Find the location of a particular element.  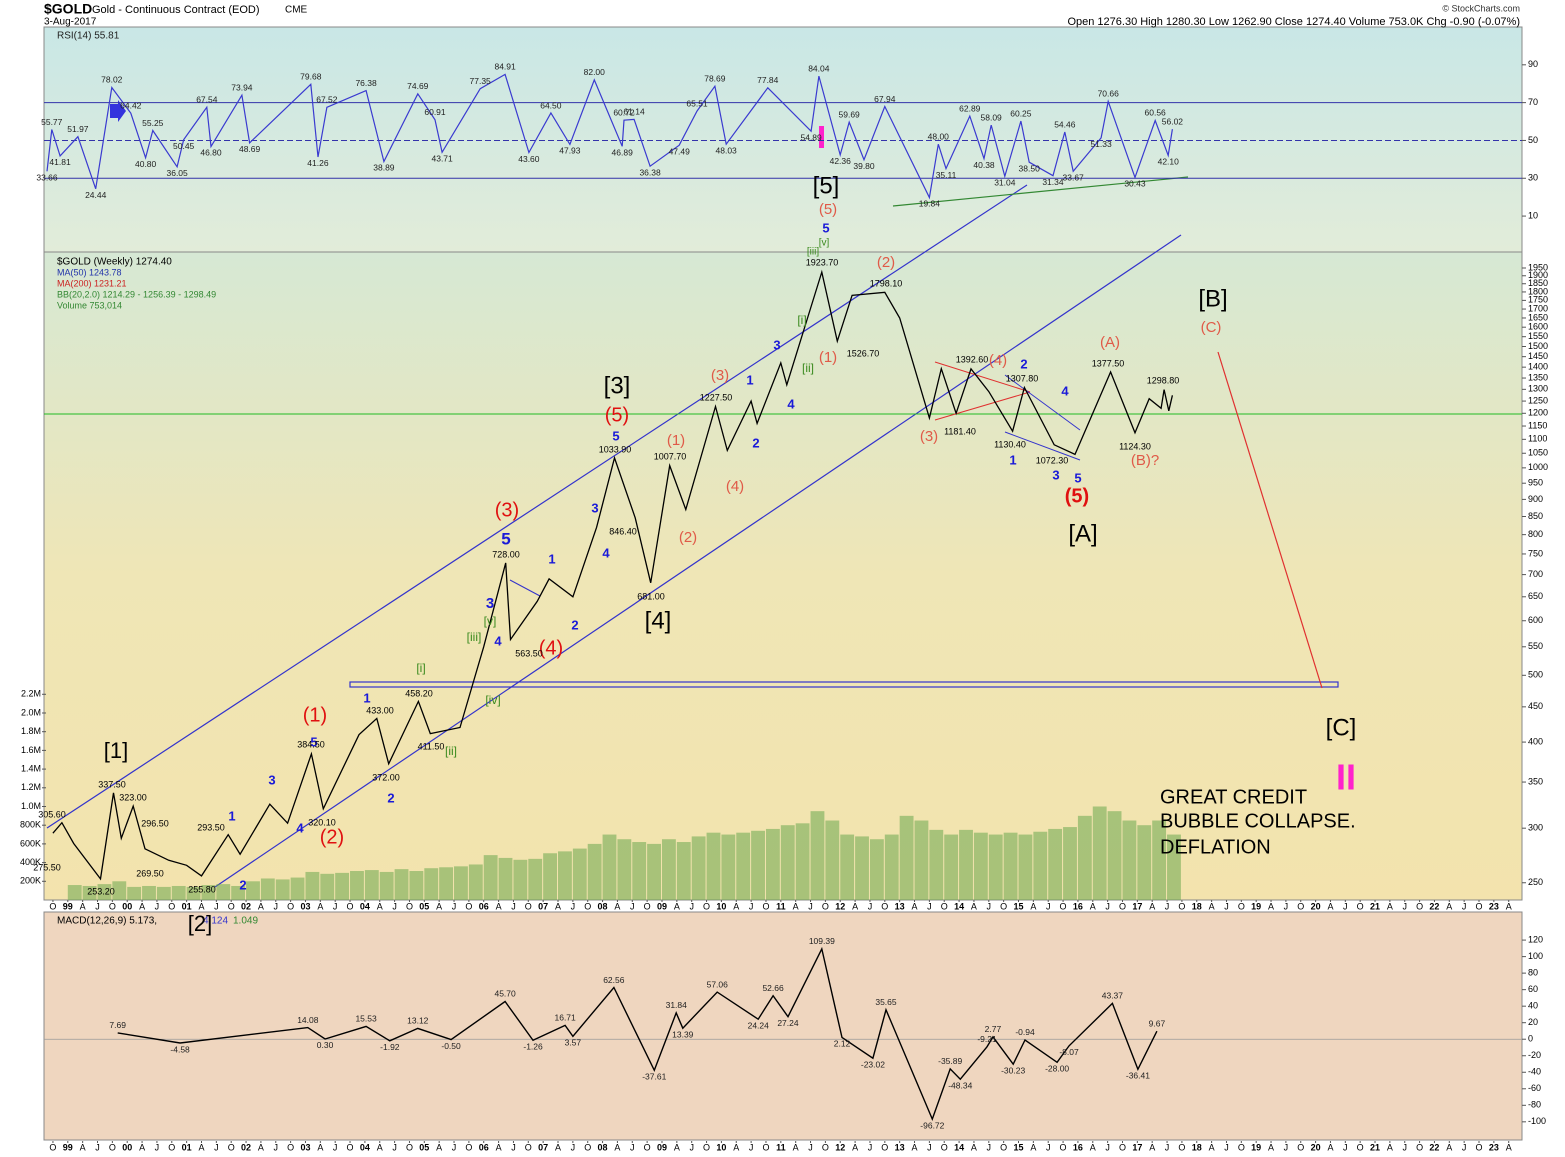

value-label: 3.57 is located at coordinates (573, 1043).